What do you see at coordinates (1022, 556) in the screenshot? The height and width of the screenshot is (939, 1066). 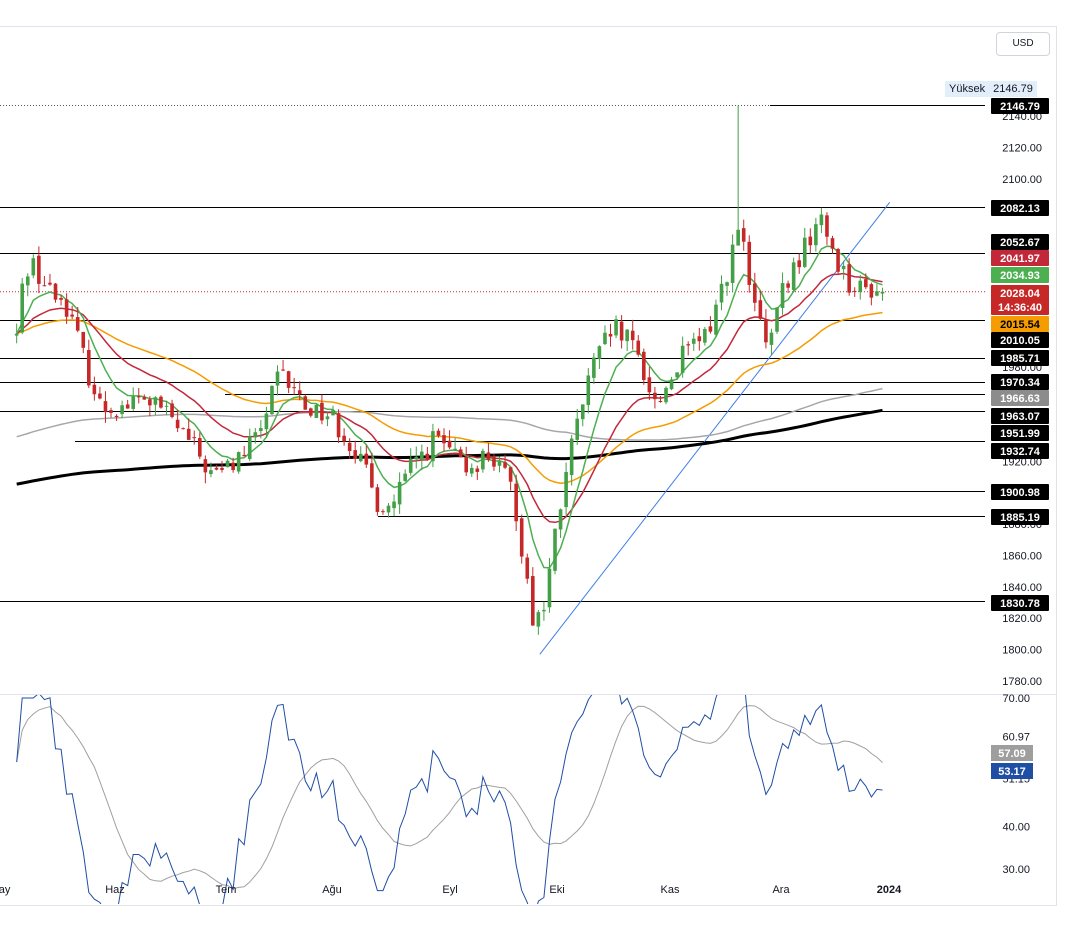 I see `y-tick-label: 1860.00` at bounding box center [1022, 556].